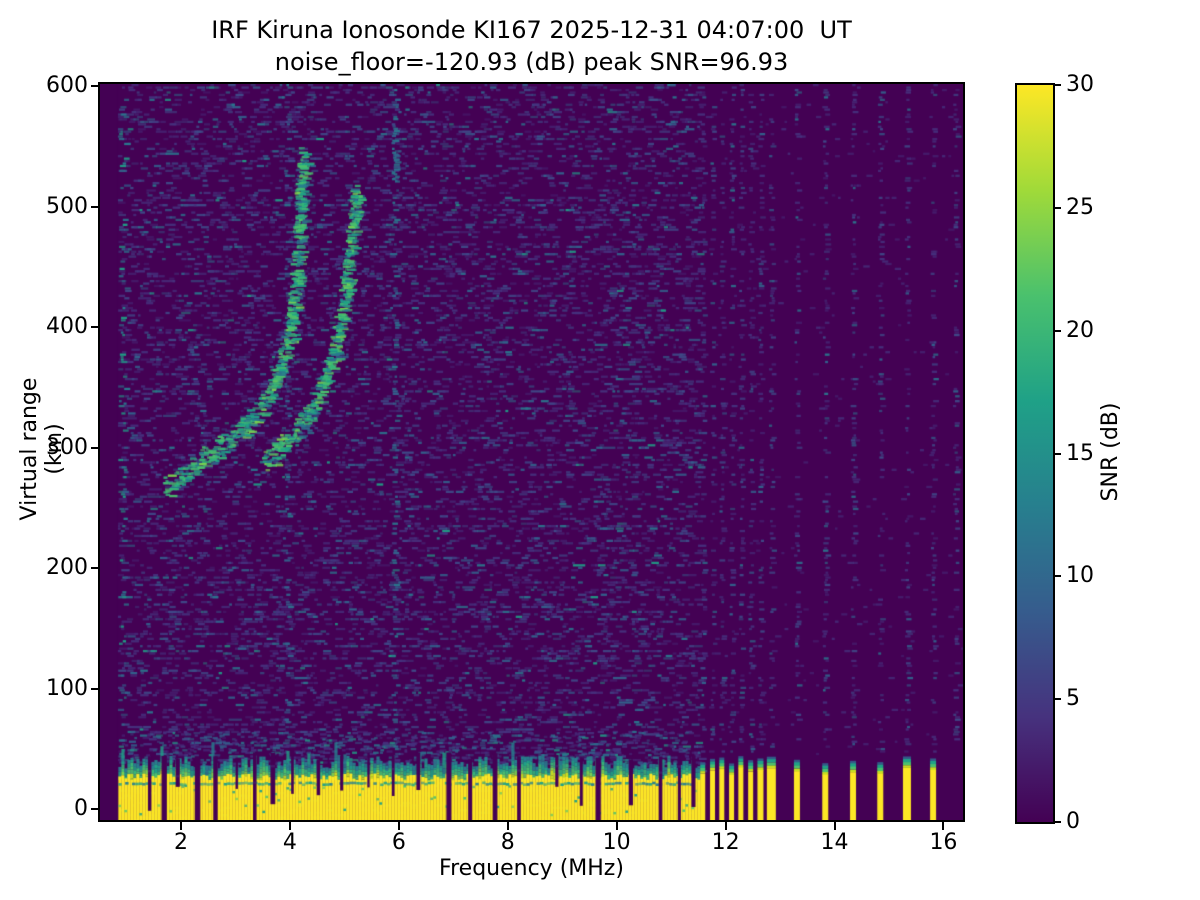  What do you see at coordinates (531, 62) in the screenshot?
I see `chart-subtitle: noise_floor=-120.93 (dB) peak SNR=96.93` at bounding box center [531, 62].